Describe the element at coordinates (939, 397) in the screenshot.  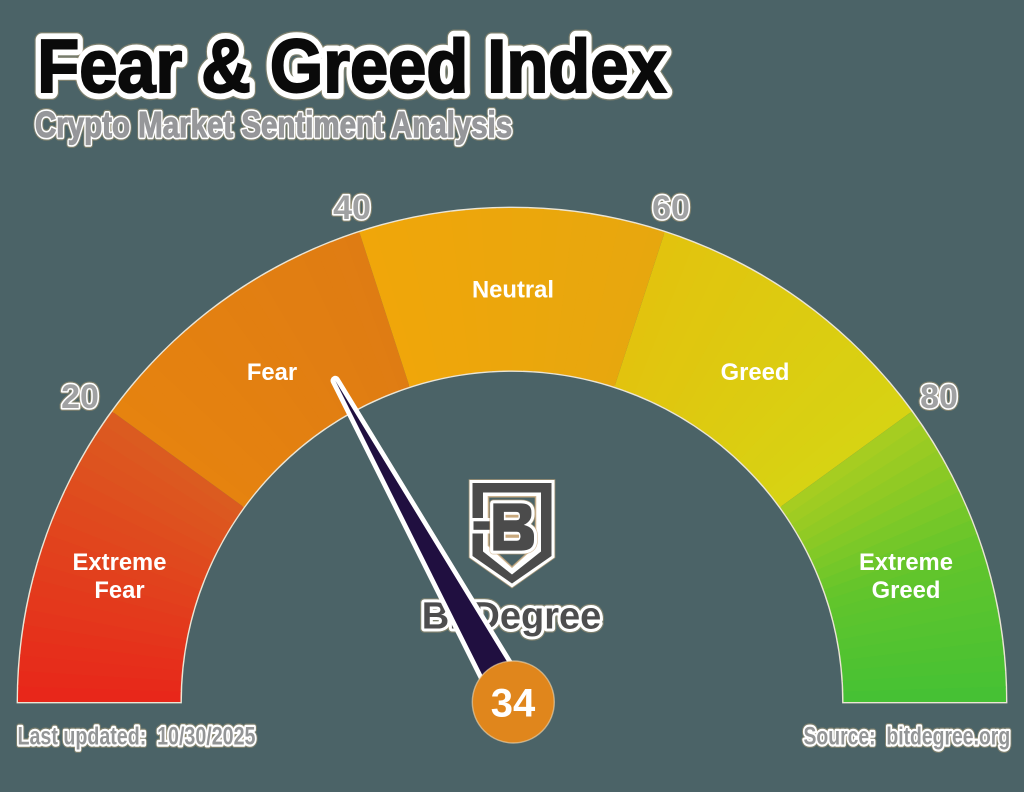
I see `svg-text: 80` at that location.